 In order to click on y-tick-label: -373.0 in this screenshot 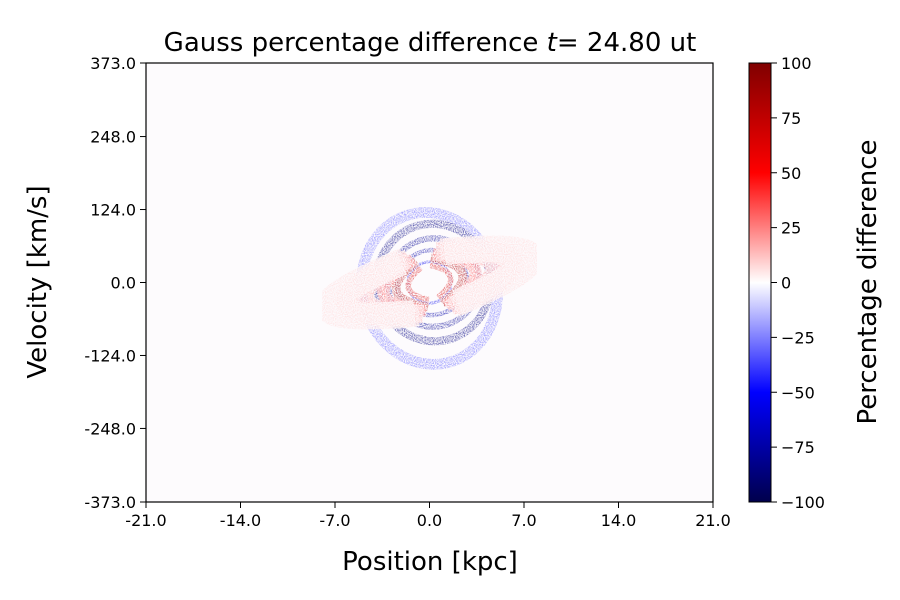, I will do `click(110, 502)`.